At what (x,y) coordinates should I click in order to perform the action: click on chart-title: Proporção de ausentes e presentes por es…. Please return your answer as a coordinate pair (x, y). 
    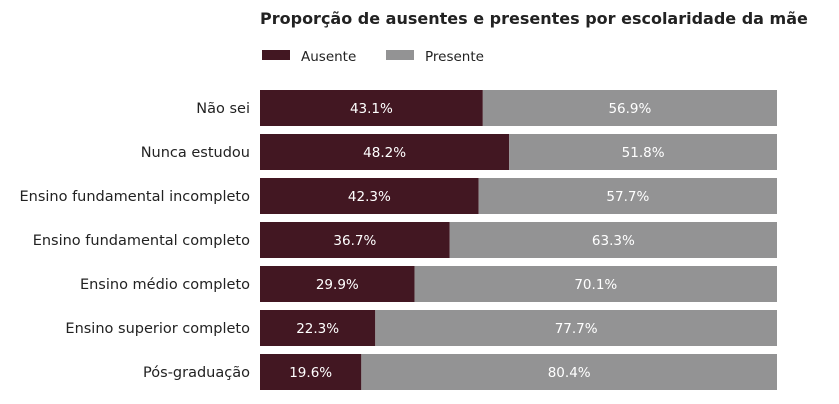
    Looking at the image, I should click on (534, 18).